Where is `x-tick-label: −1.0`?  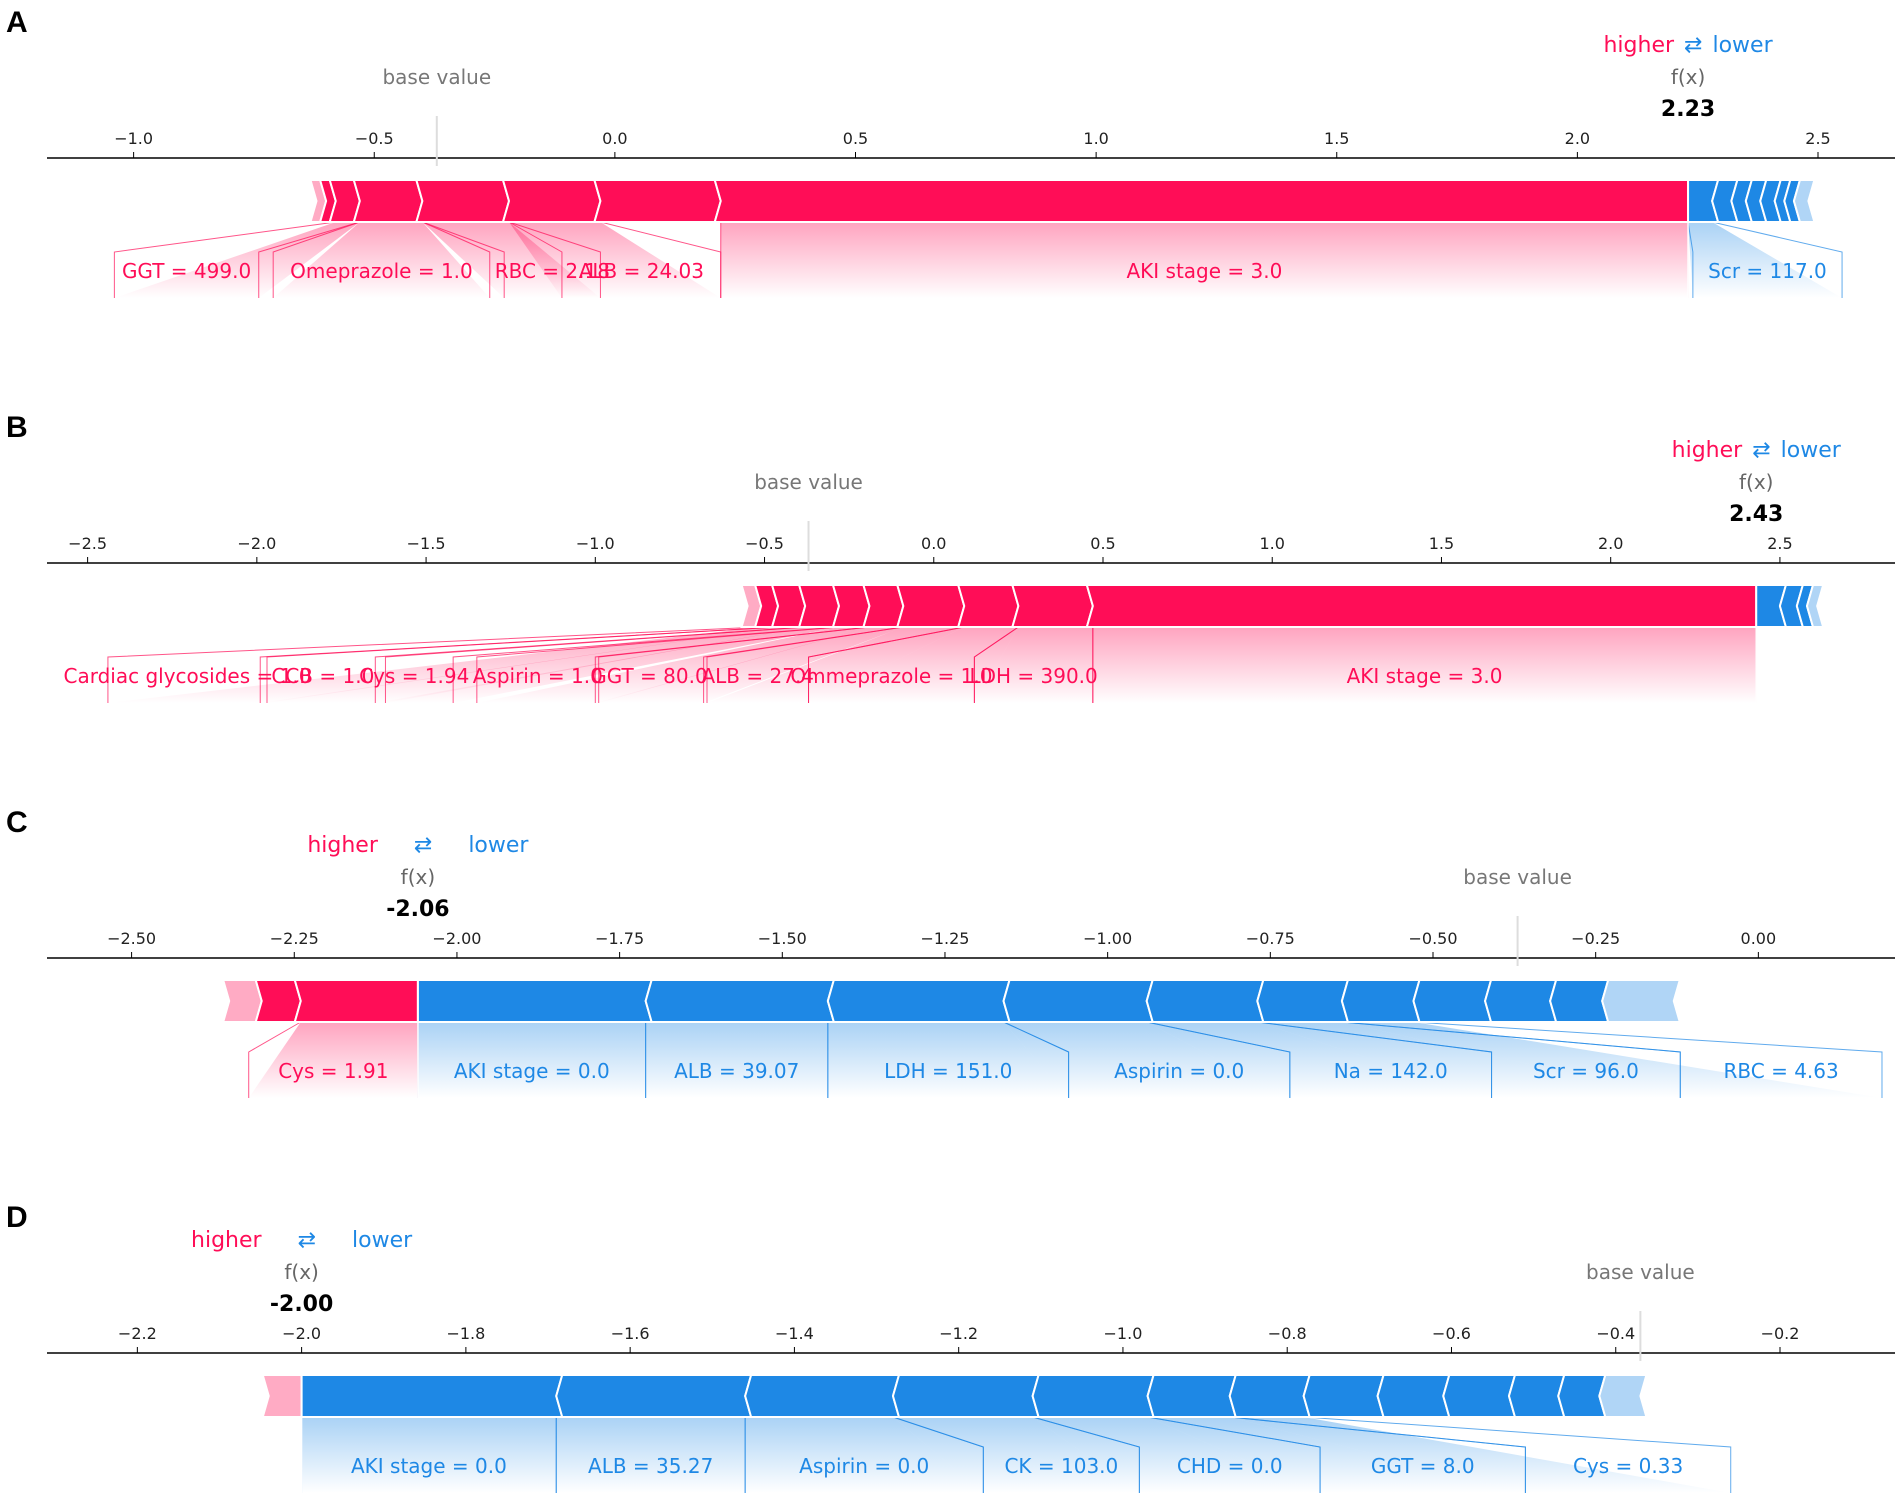
x-tick-label: −1.0 is located at coordinates (133, 138).